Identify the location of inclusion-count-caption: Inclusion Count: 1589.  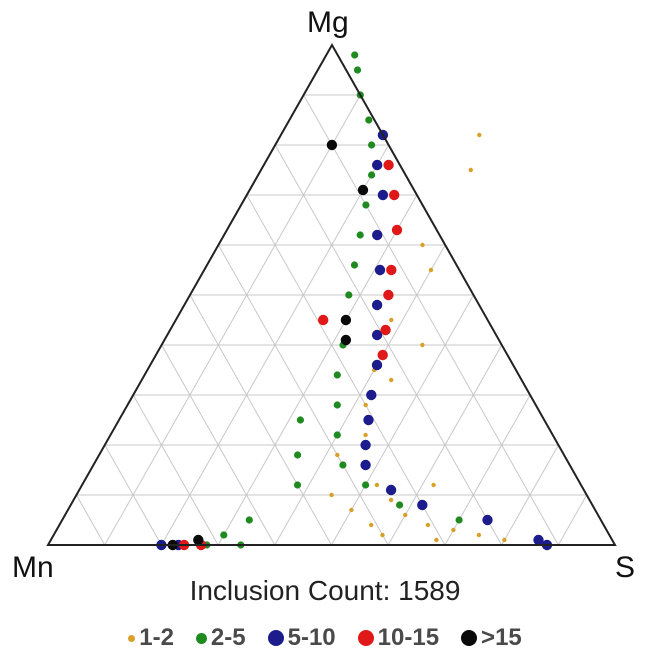
(325, 590).